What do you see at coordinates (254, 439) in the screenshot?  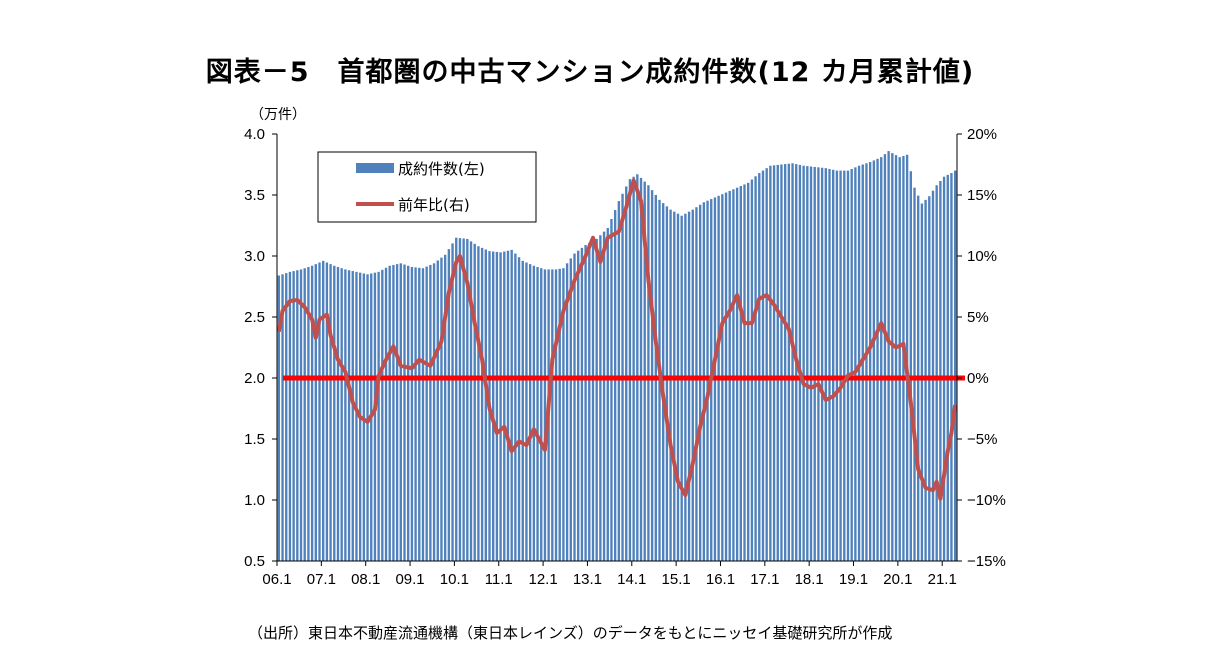 I see `y-left-tick-label: 1.5` at bounding box center [254, 439].